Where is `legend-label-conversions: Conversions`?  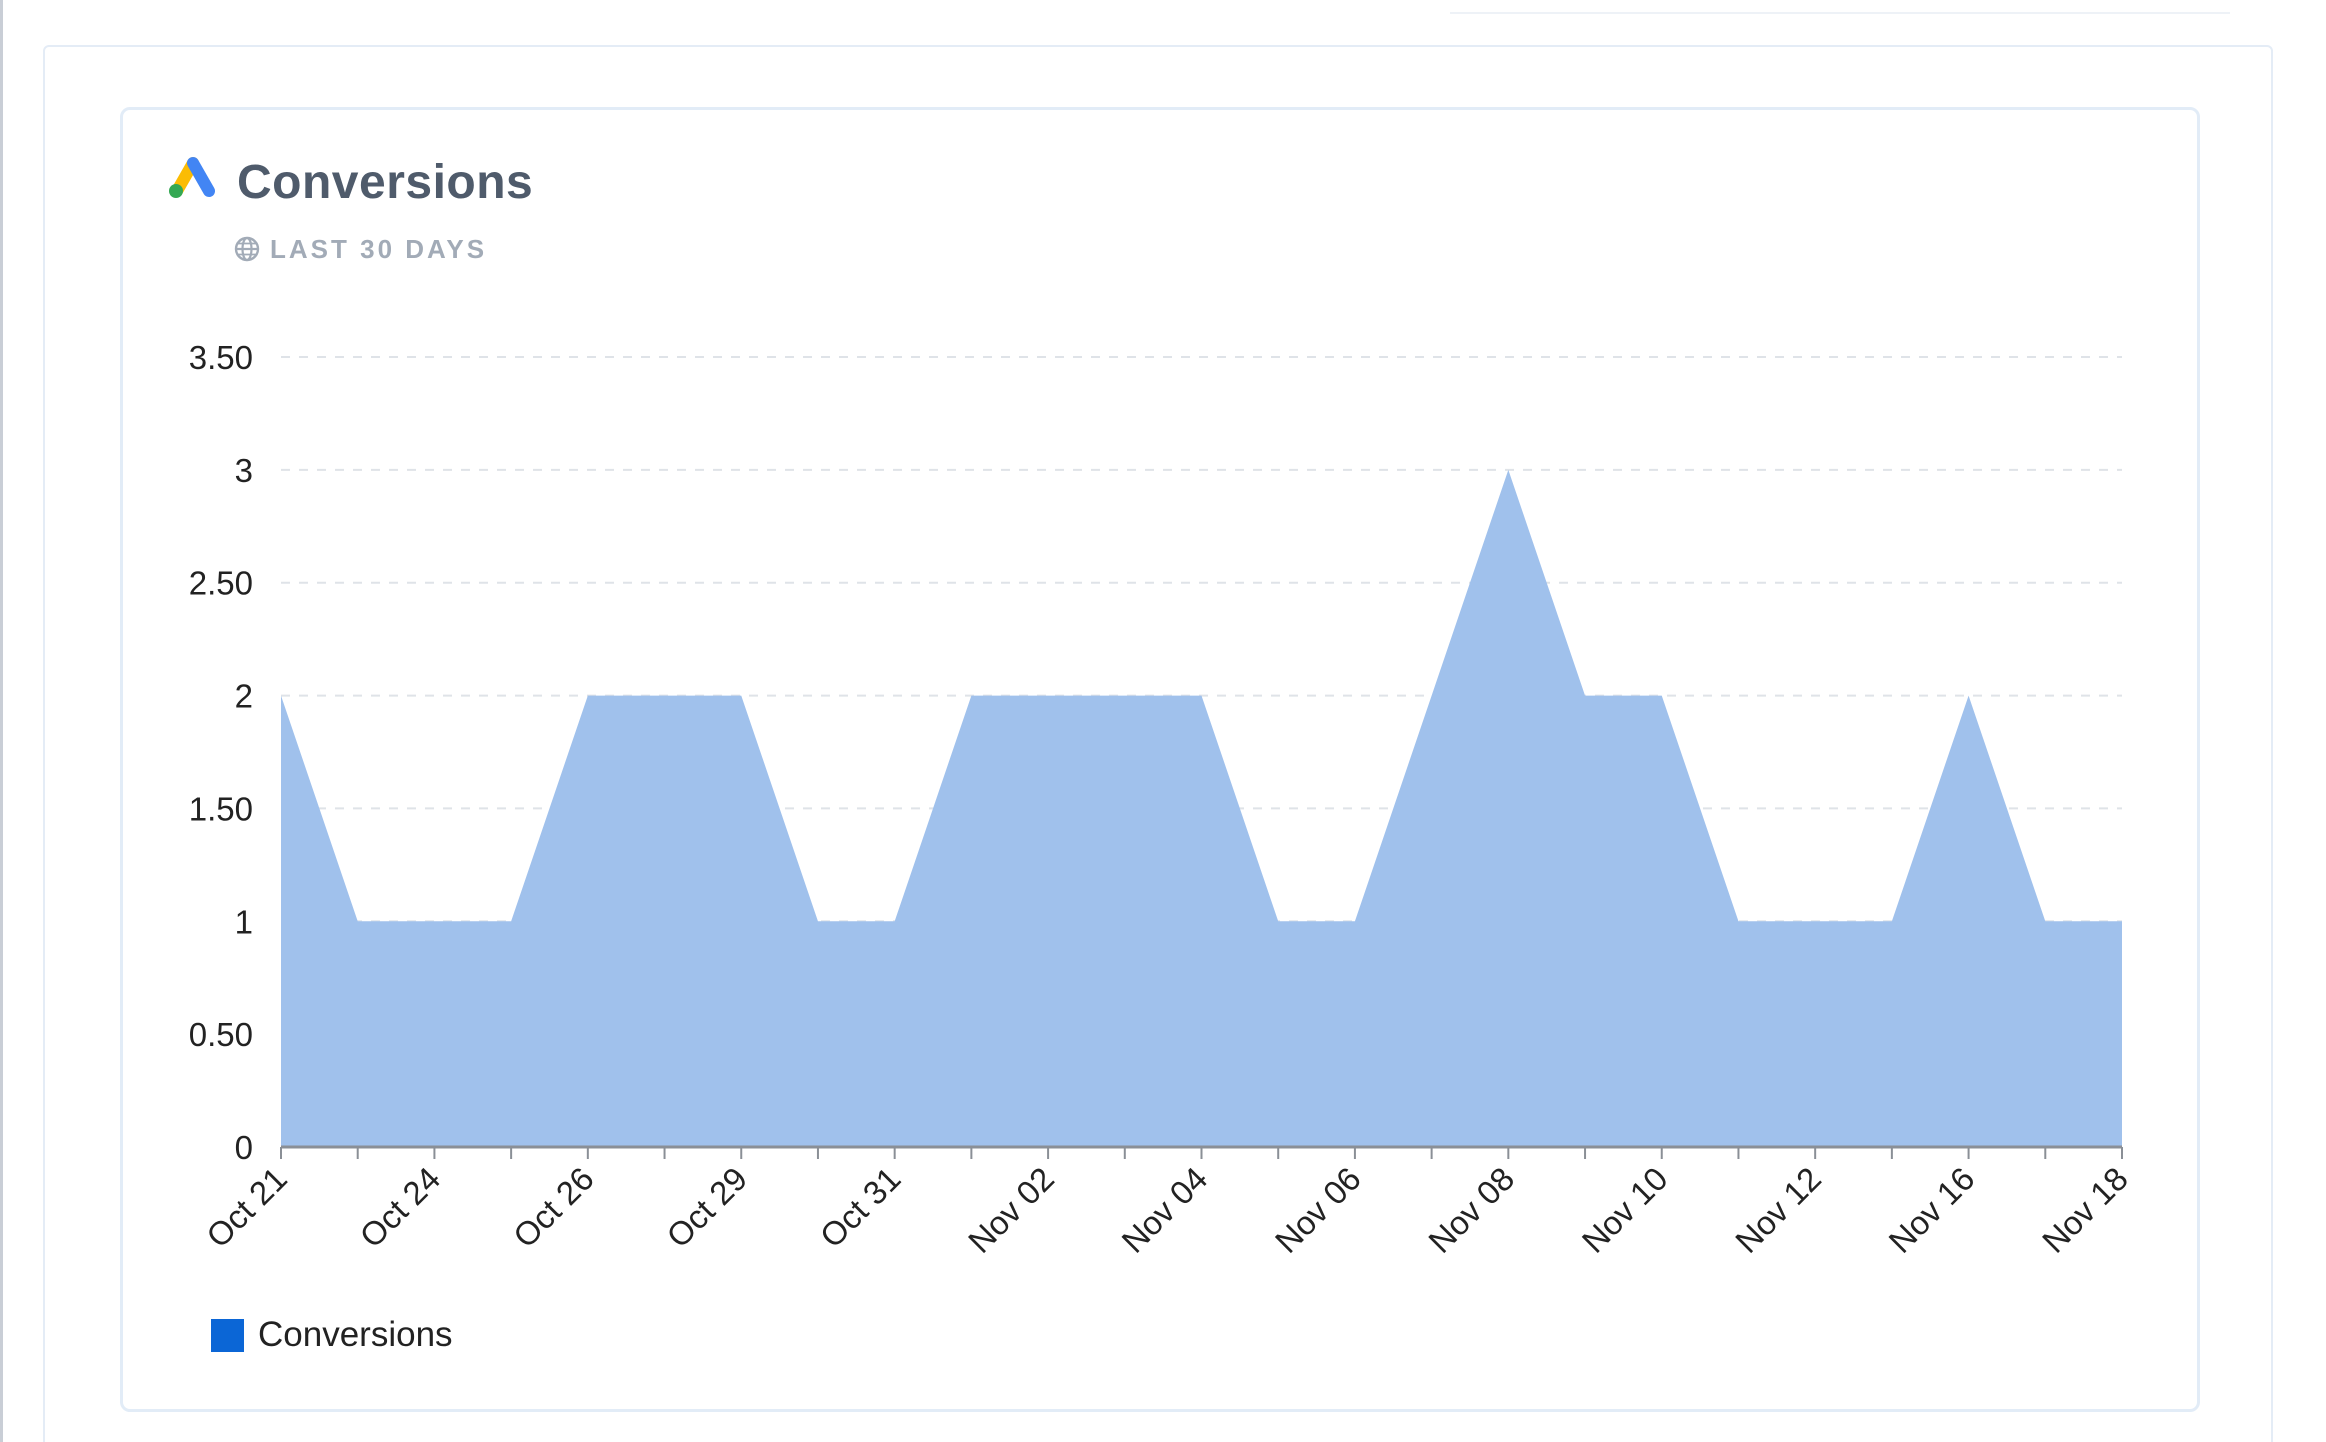 legend-label-conversions: Conversions is located at coordinates (355, 1334).